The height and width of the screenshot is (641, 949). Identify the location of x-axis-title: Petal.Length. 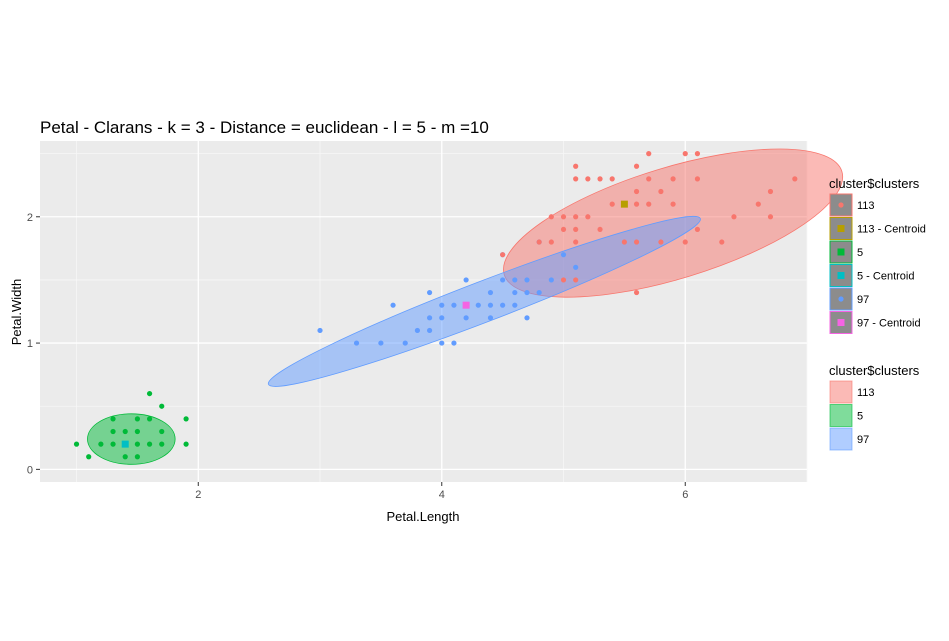
(422, 516).